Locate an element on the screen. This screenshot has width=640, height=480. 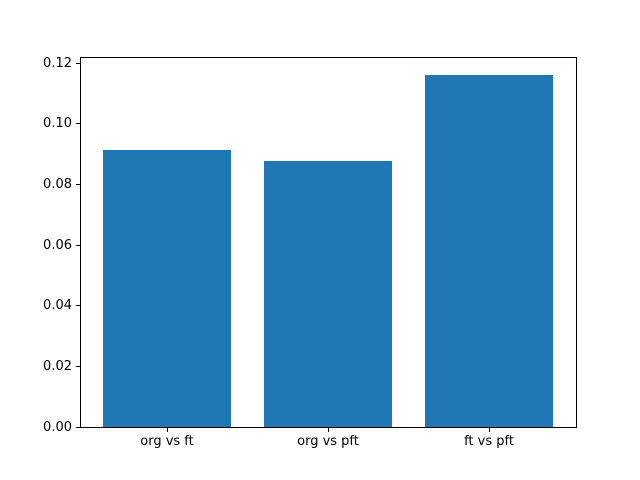
bar-ft-vs-pft is located at coordinates (489, 251).